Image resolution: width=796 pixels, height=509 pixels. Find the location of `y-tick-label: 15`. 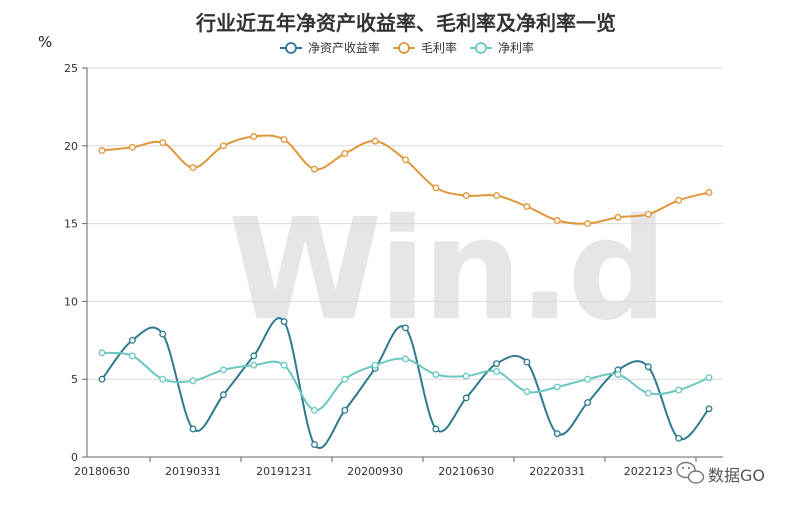

y-tick-label: 15 is located at coordinates (71, 224).